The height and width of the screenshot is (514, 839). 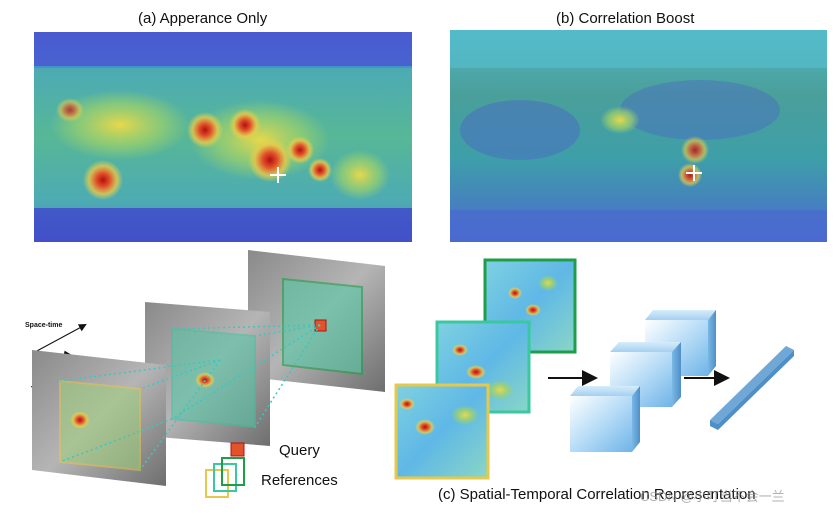 I want to click on space-time-label: Space-time, so click(x=44, y=325).